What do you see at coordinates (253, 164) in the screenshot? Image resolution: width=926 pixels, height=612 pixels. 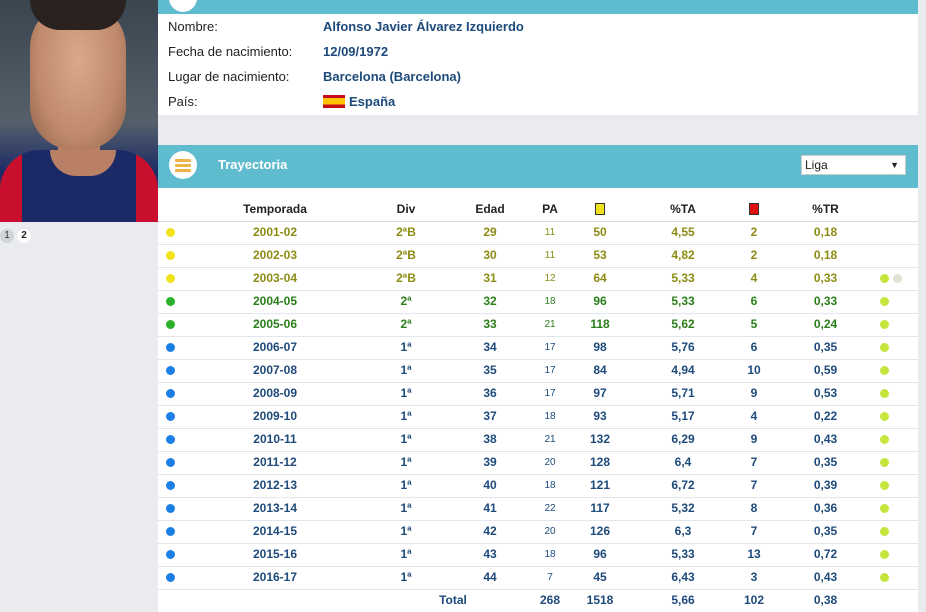 I see `trayectoria-title: Trayectoria` at bounding box center [253, 164].